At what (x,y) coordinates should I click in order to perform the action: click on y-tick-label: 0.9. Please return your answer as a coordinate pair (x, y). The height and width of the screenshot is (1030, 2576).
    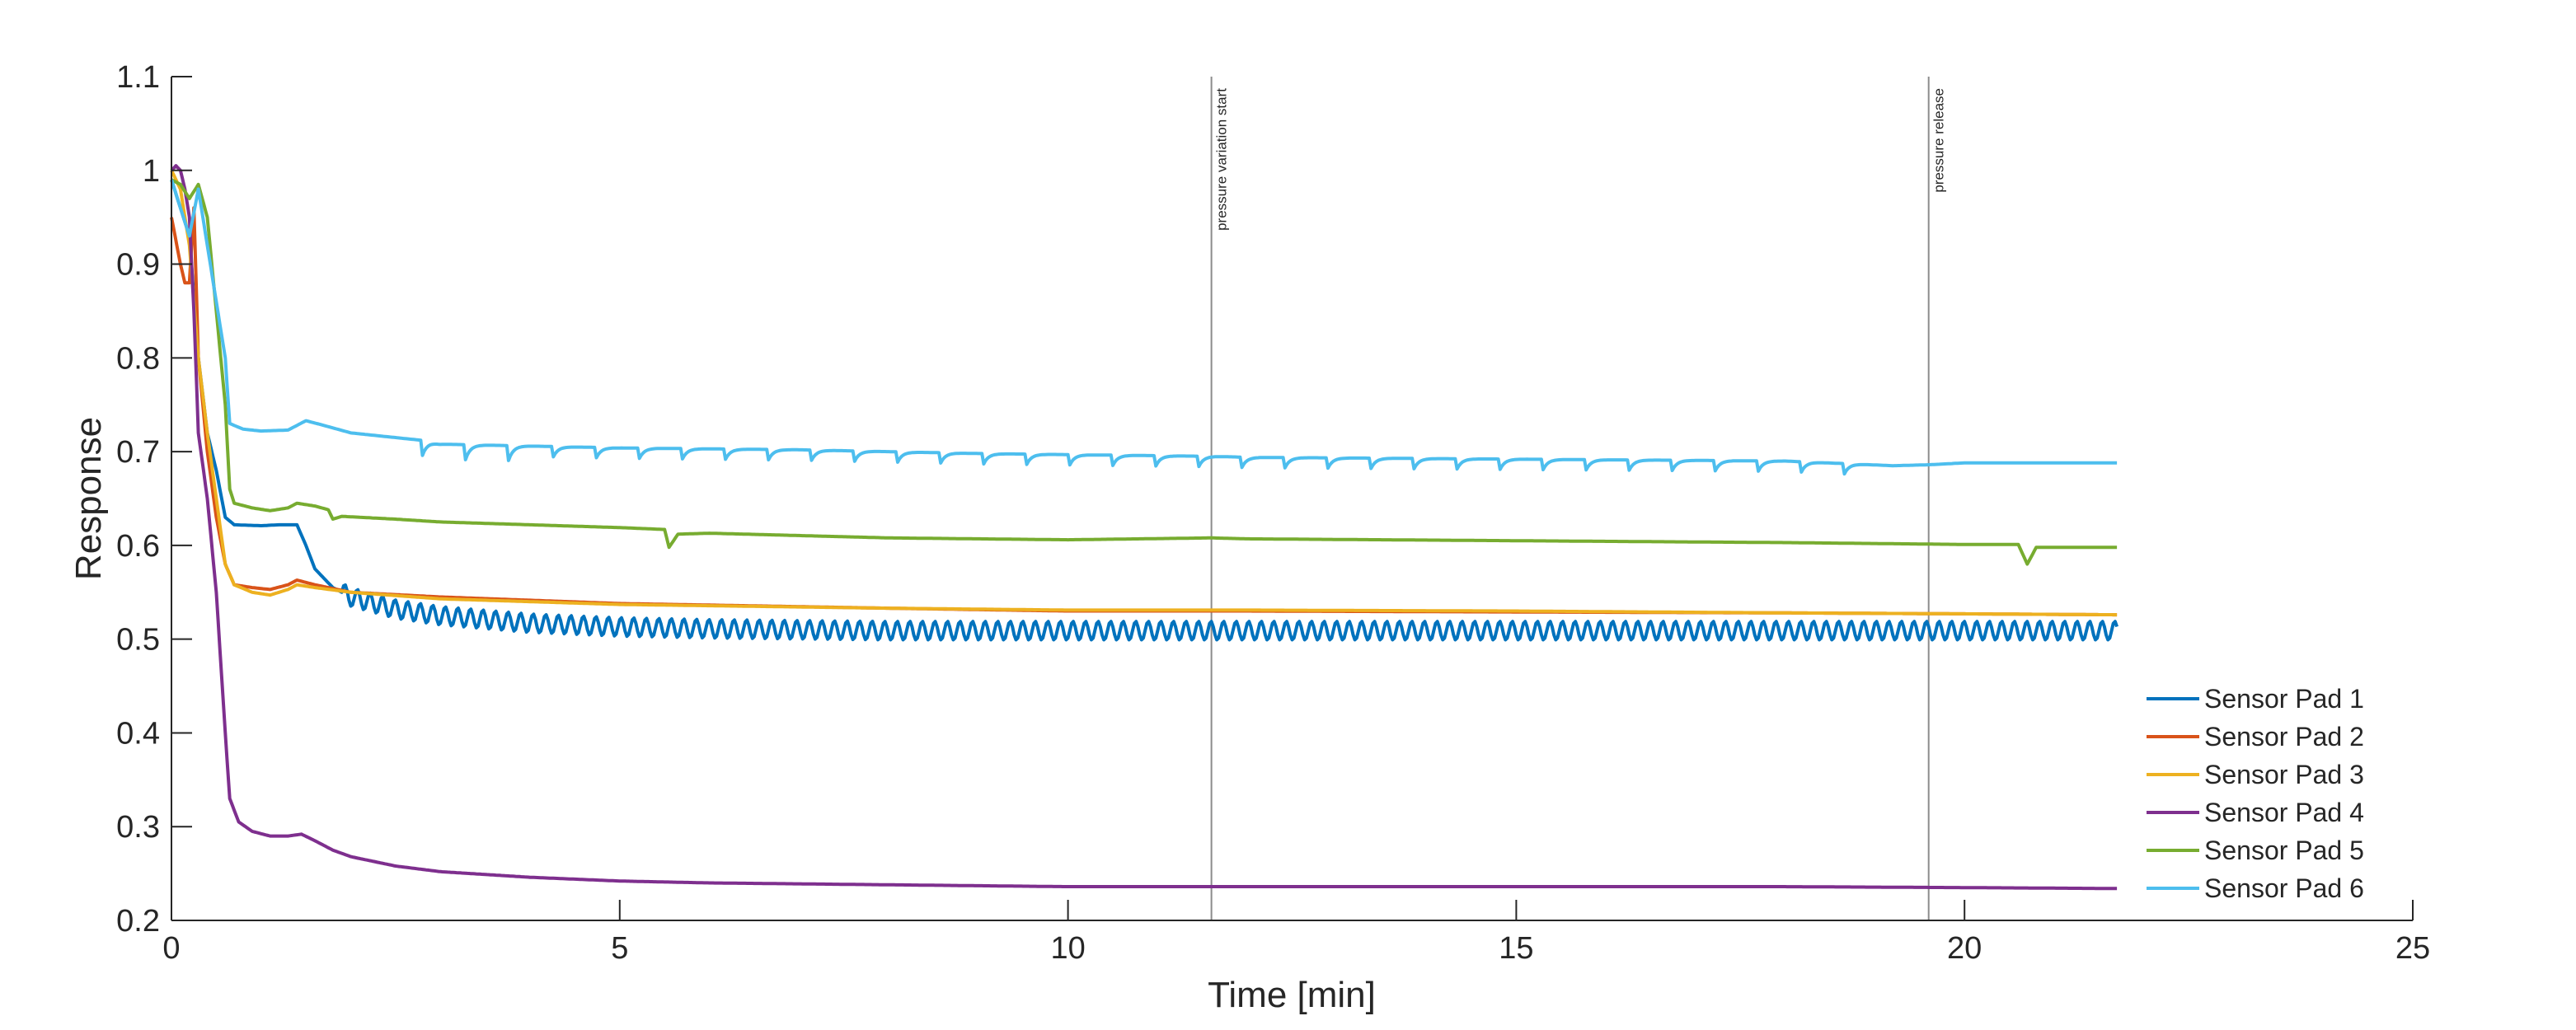
    Looking at the image, I should click on (138, 265).